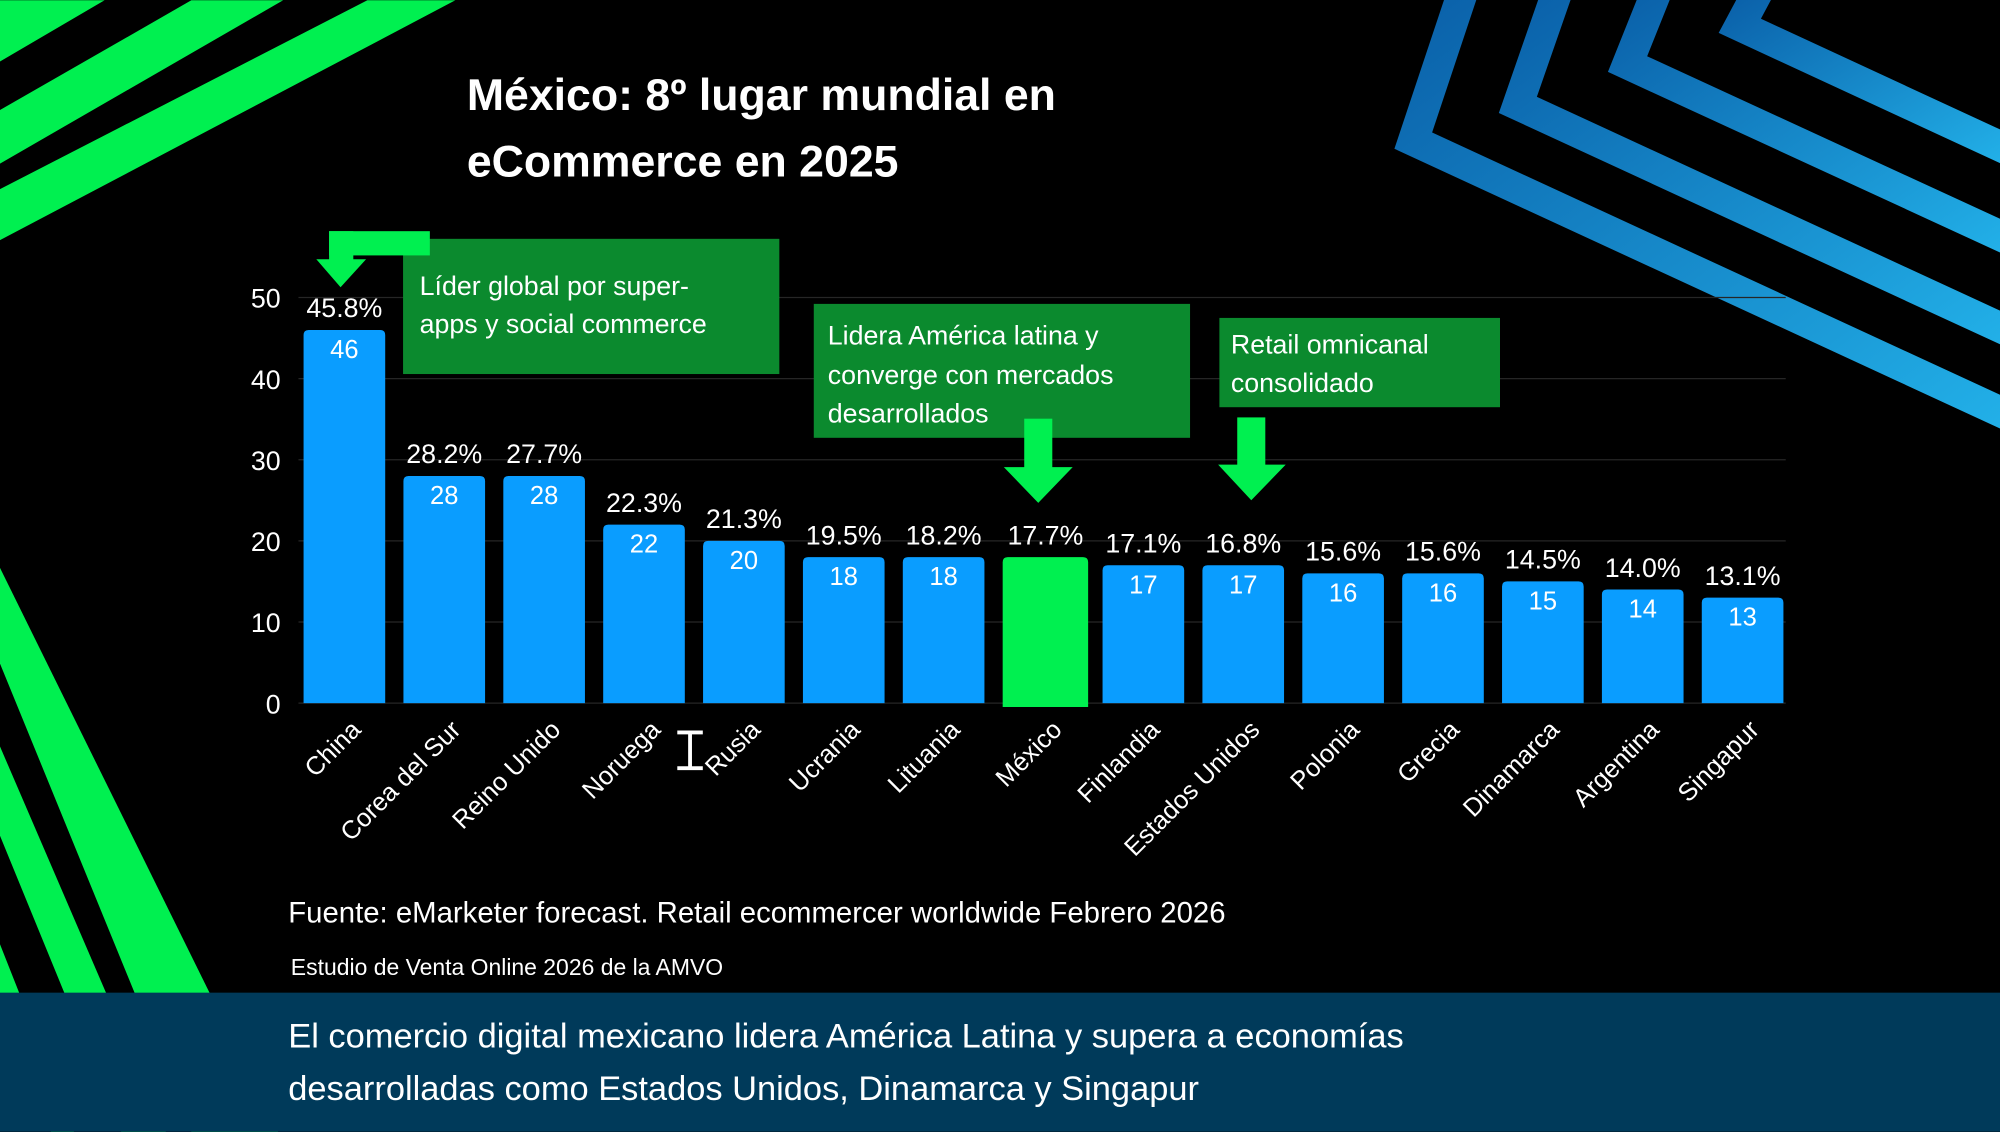 Image resolution: width=2000 pixels, height=1132 pixels. Describe the element at coordinates (1543, 560) in the screenshot. I see `percent-label: 14.5%` at that location.